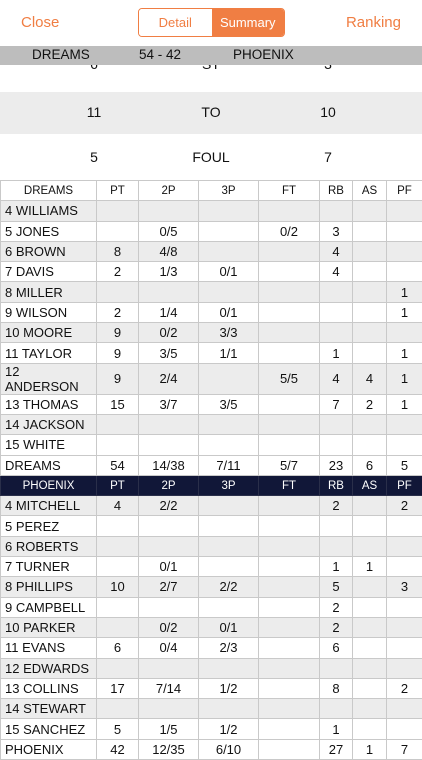 The height and width of the screenshot is (760, 422). Describe the element at coordinates (118, 587) in the screenshot. I see `stat-cell-pt: 10` at that location.